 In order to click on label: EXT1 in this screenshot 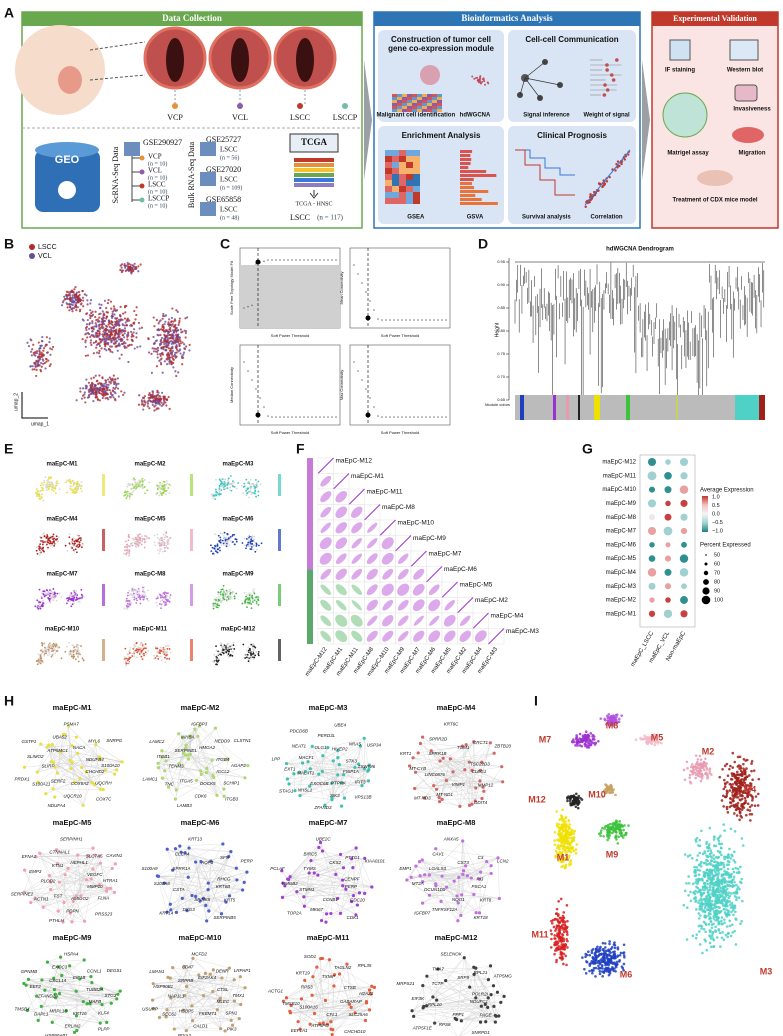, I will do `click(290, 769)`.